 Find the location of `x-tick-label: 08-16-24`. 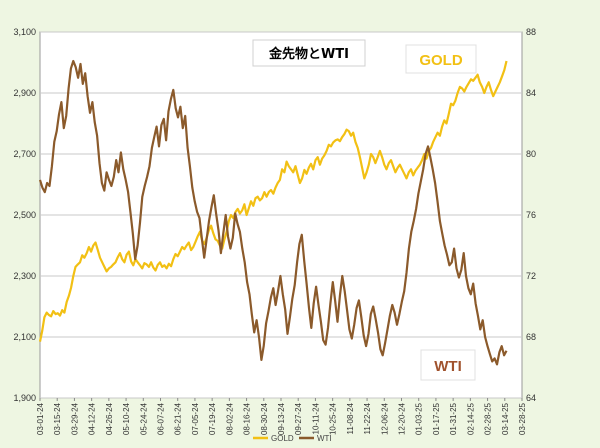

x-tick-label: 08-16-24 is located at coordinates (247, 418).